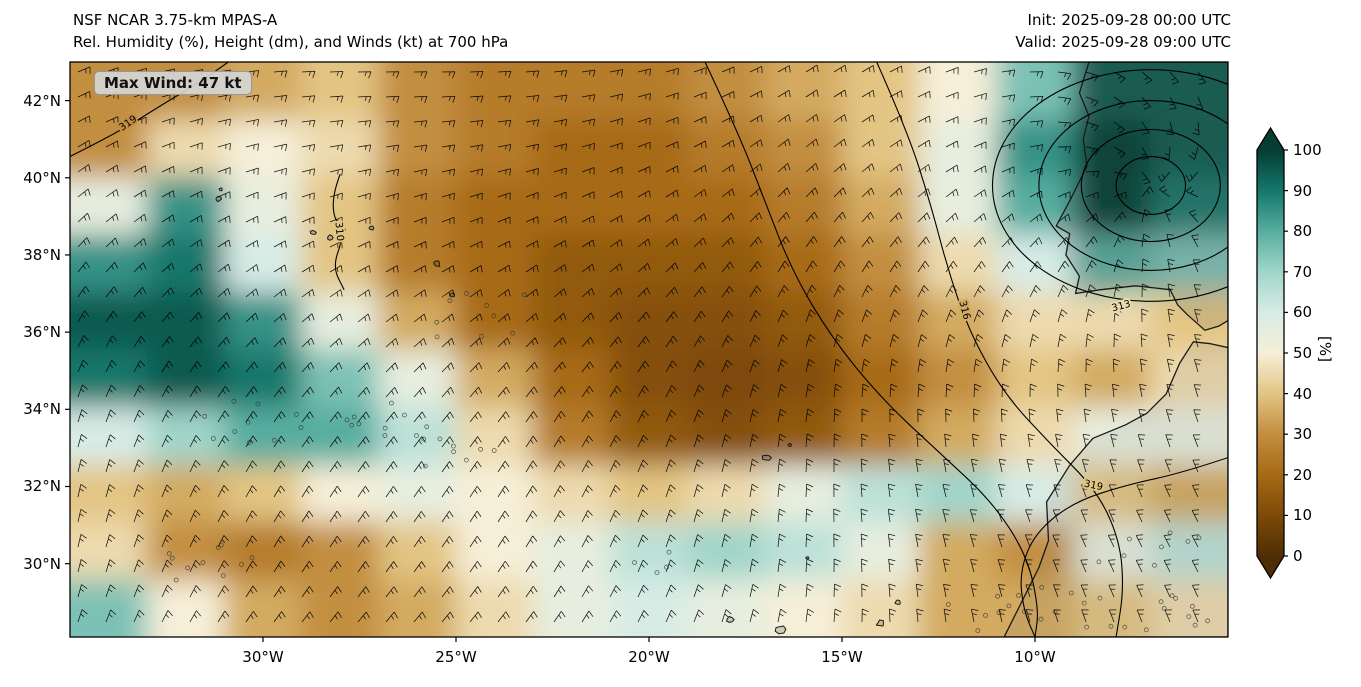 This screenshot has width=1361, height=687. I want to click on colorbar-unit-label: [%], so click(1324, 349).